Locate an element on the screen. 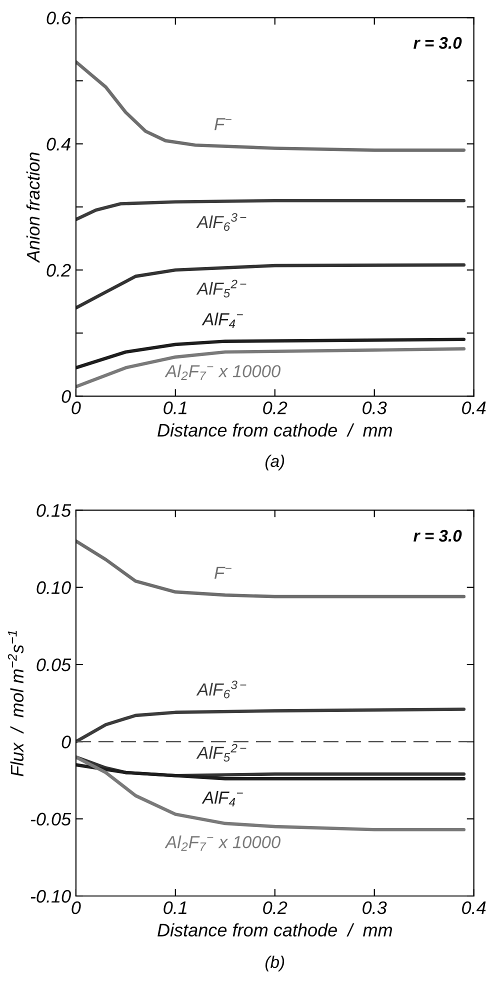 The height and width of the screenshot is (983, 490). y-tick-label: 0.05 is located at coordinates (54, 665).